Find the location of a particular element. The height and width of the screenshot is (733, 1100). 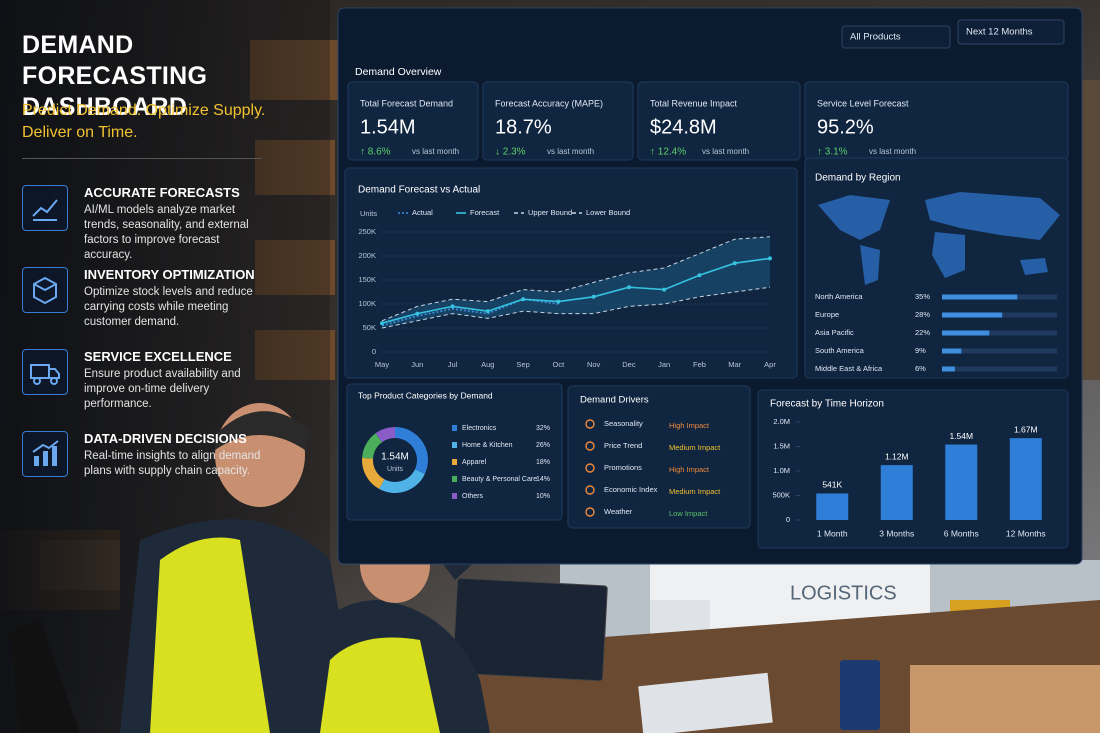

filter-label: Next 12 Months is located at coordinates (999, 32).